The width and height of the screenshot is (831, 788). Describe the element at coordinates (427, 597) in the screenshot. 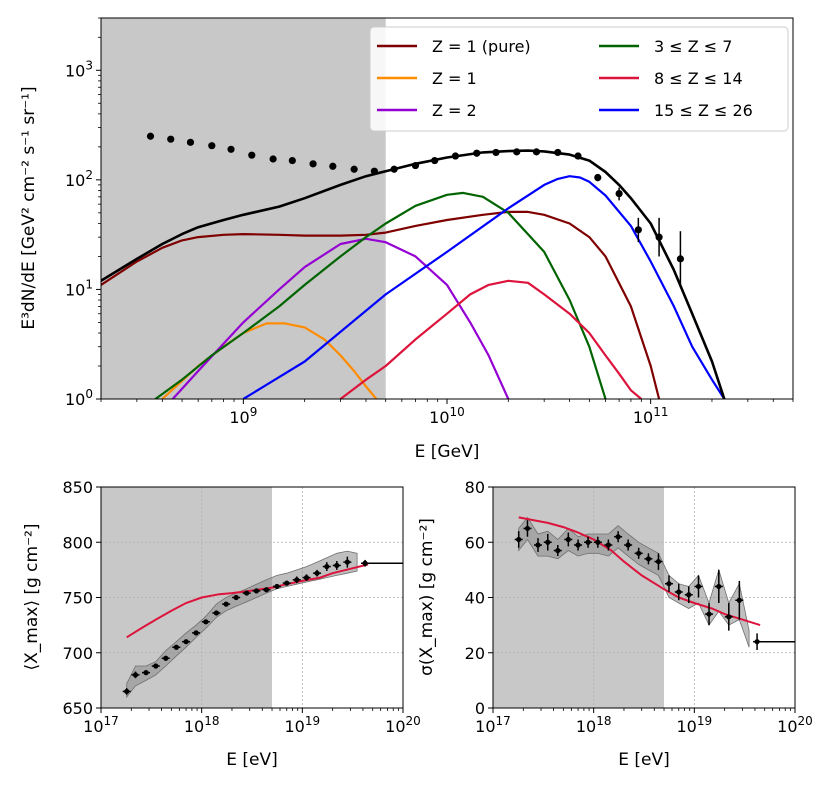

I see `y-axis-label: σ(X_max) [g cm⁻²]` at that location.